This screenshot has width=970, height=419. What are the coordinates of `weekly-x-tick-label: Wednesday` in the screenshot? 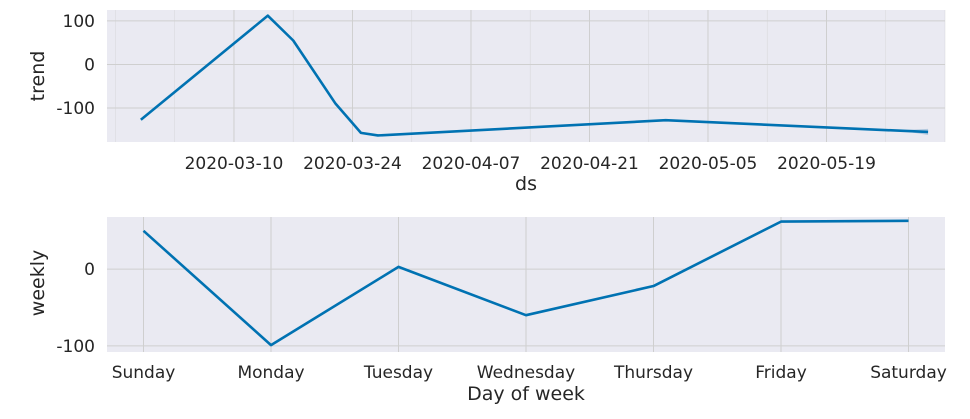 It's located at (526, 373).